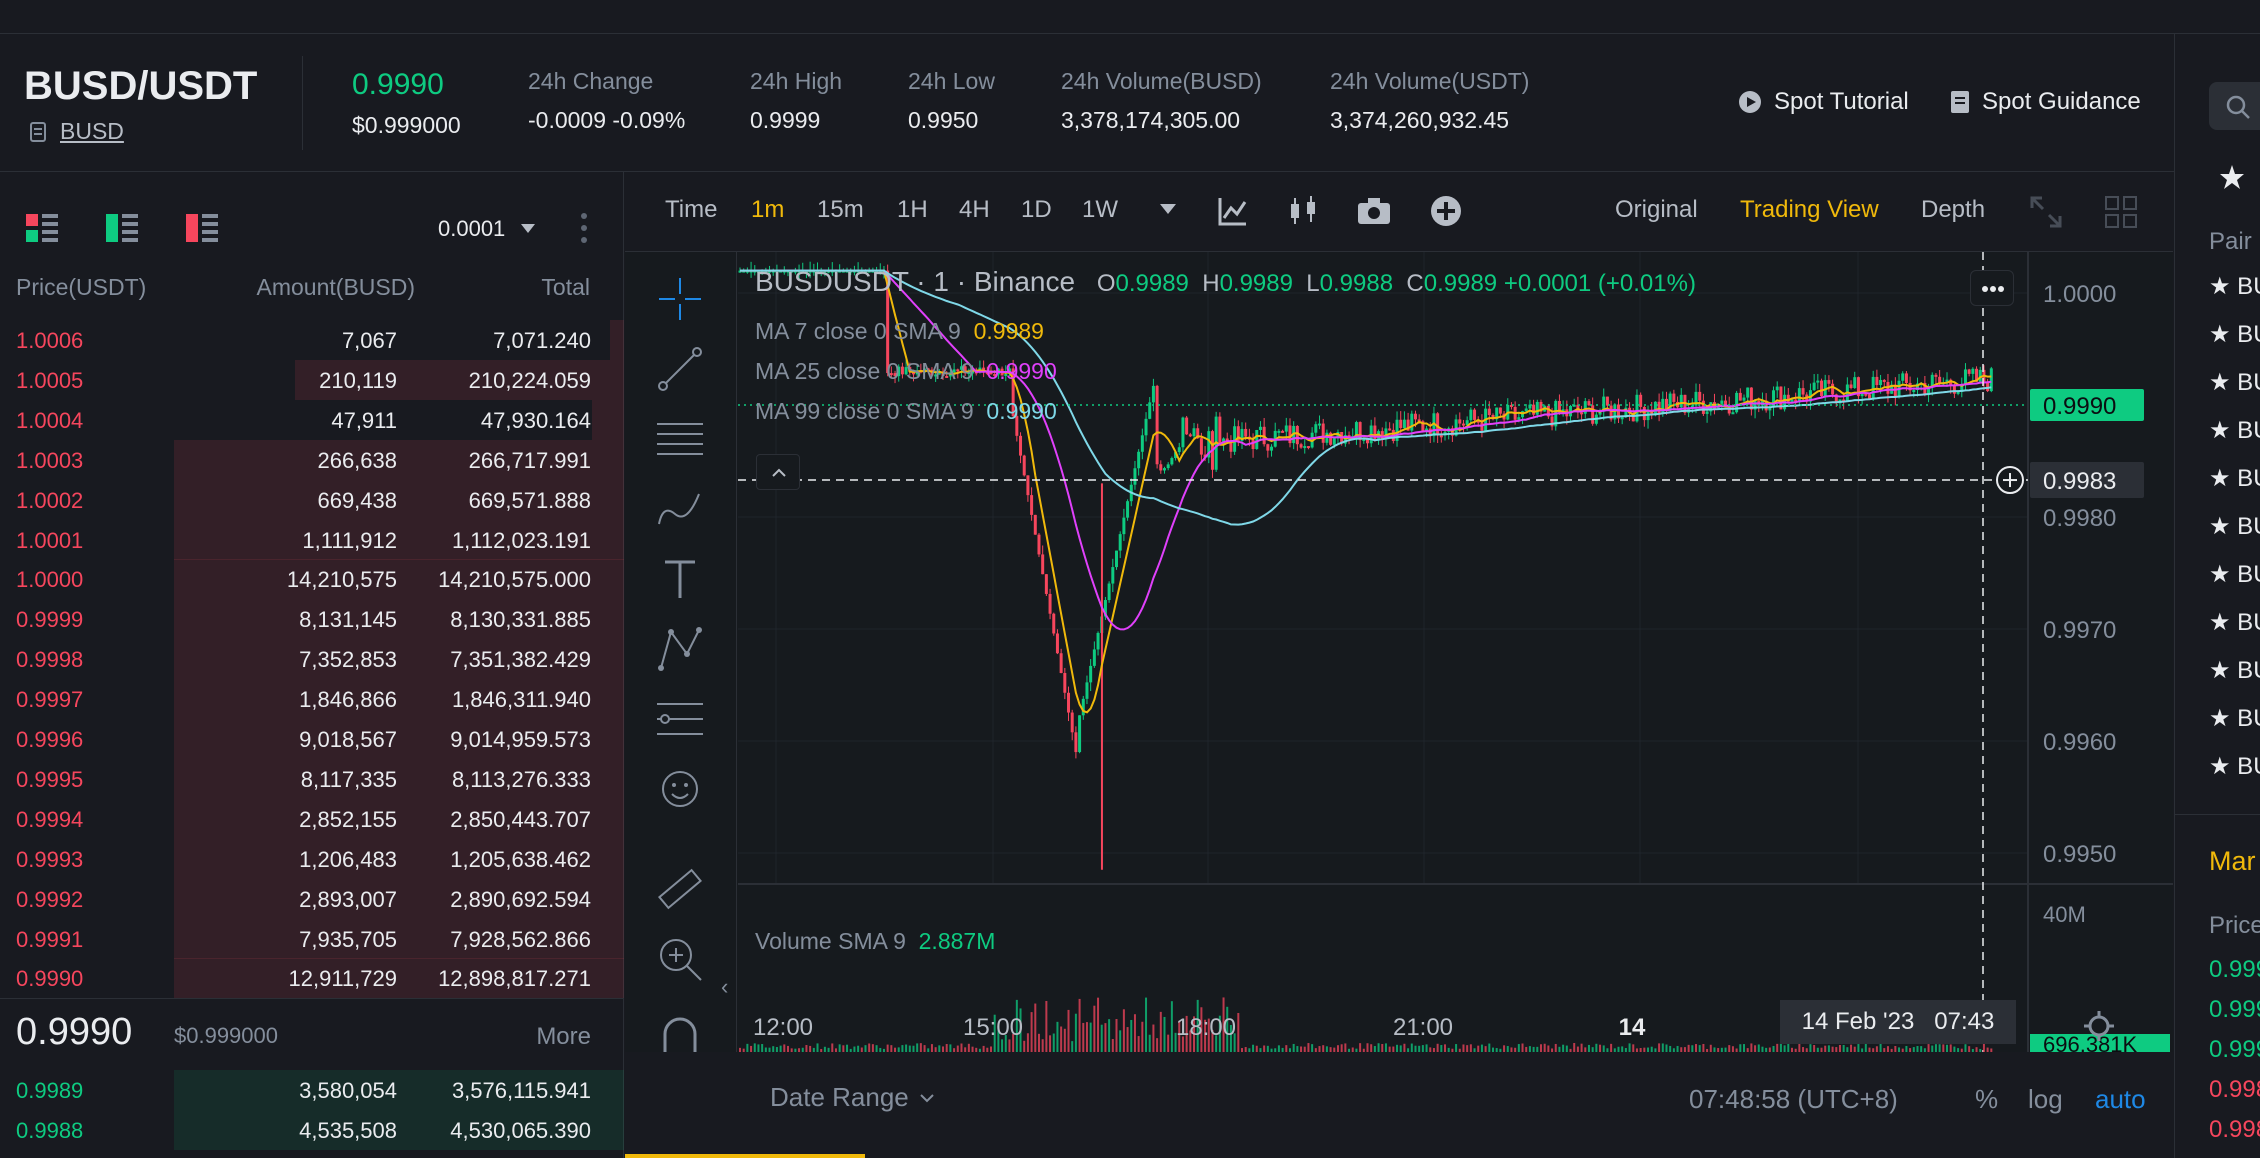 Image resolution: width=2260 pixels, height=1158 pixels. I want to click on ask-row: 1.0005 210,119 210,224.059, so click(312, 379).